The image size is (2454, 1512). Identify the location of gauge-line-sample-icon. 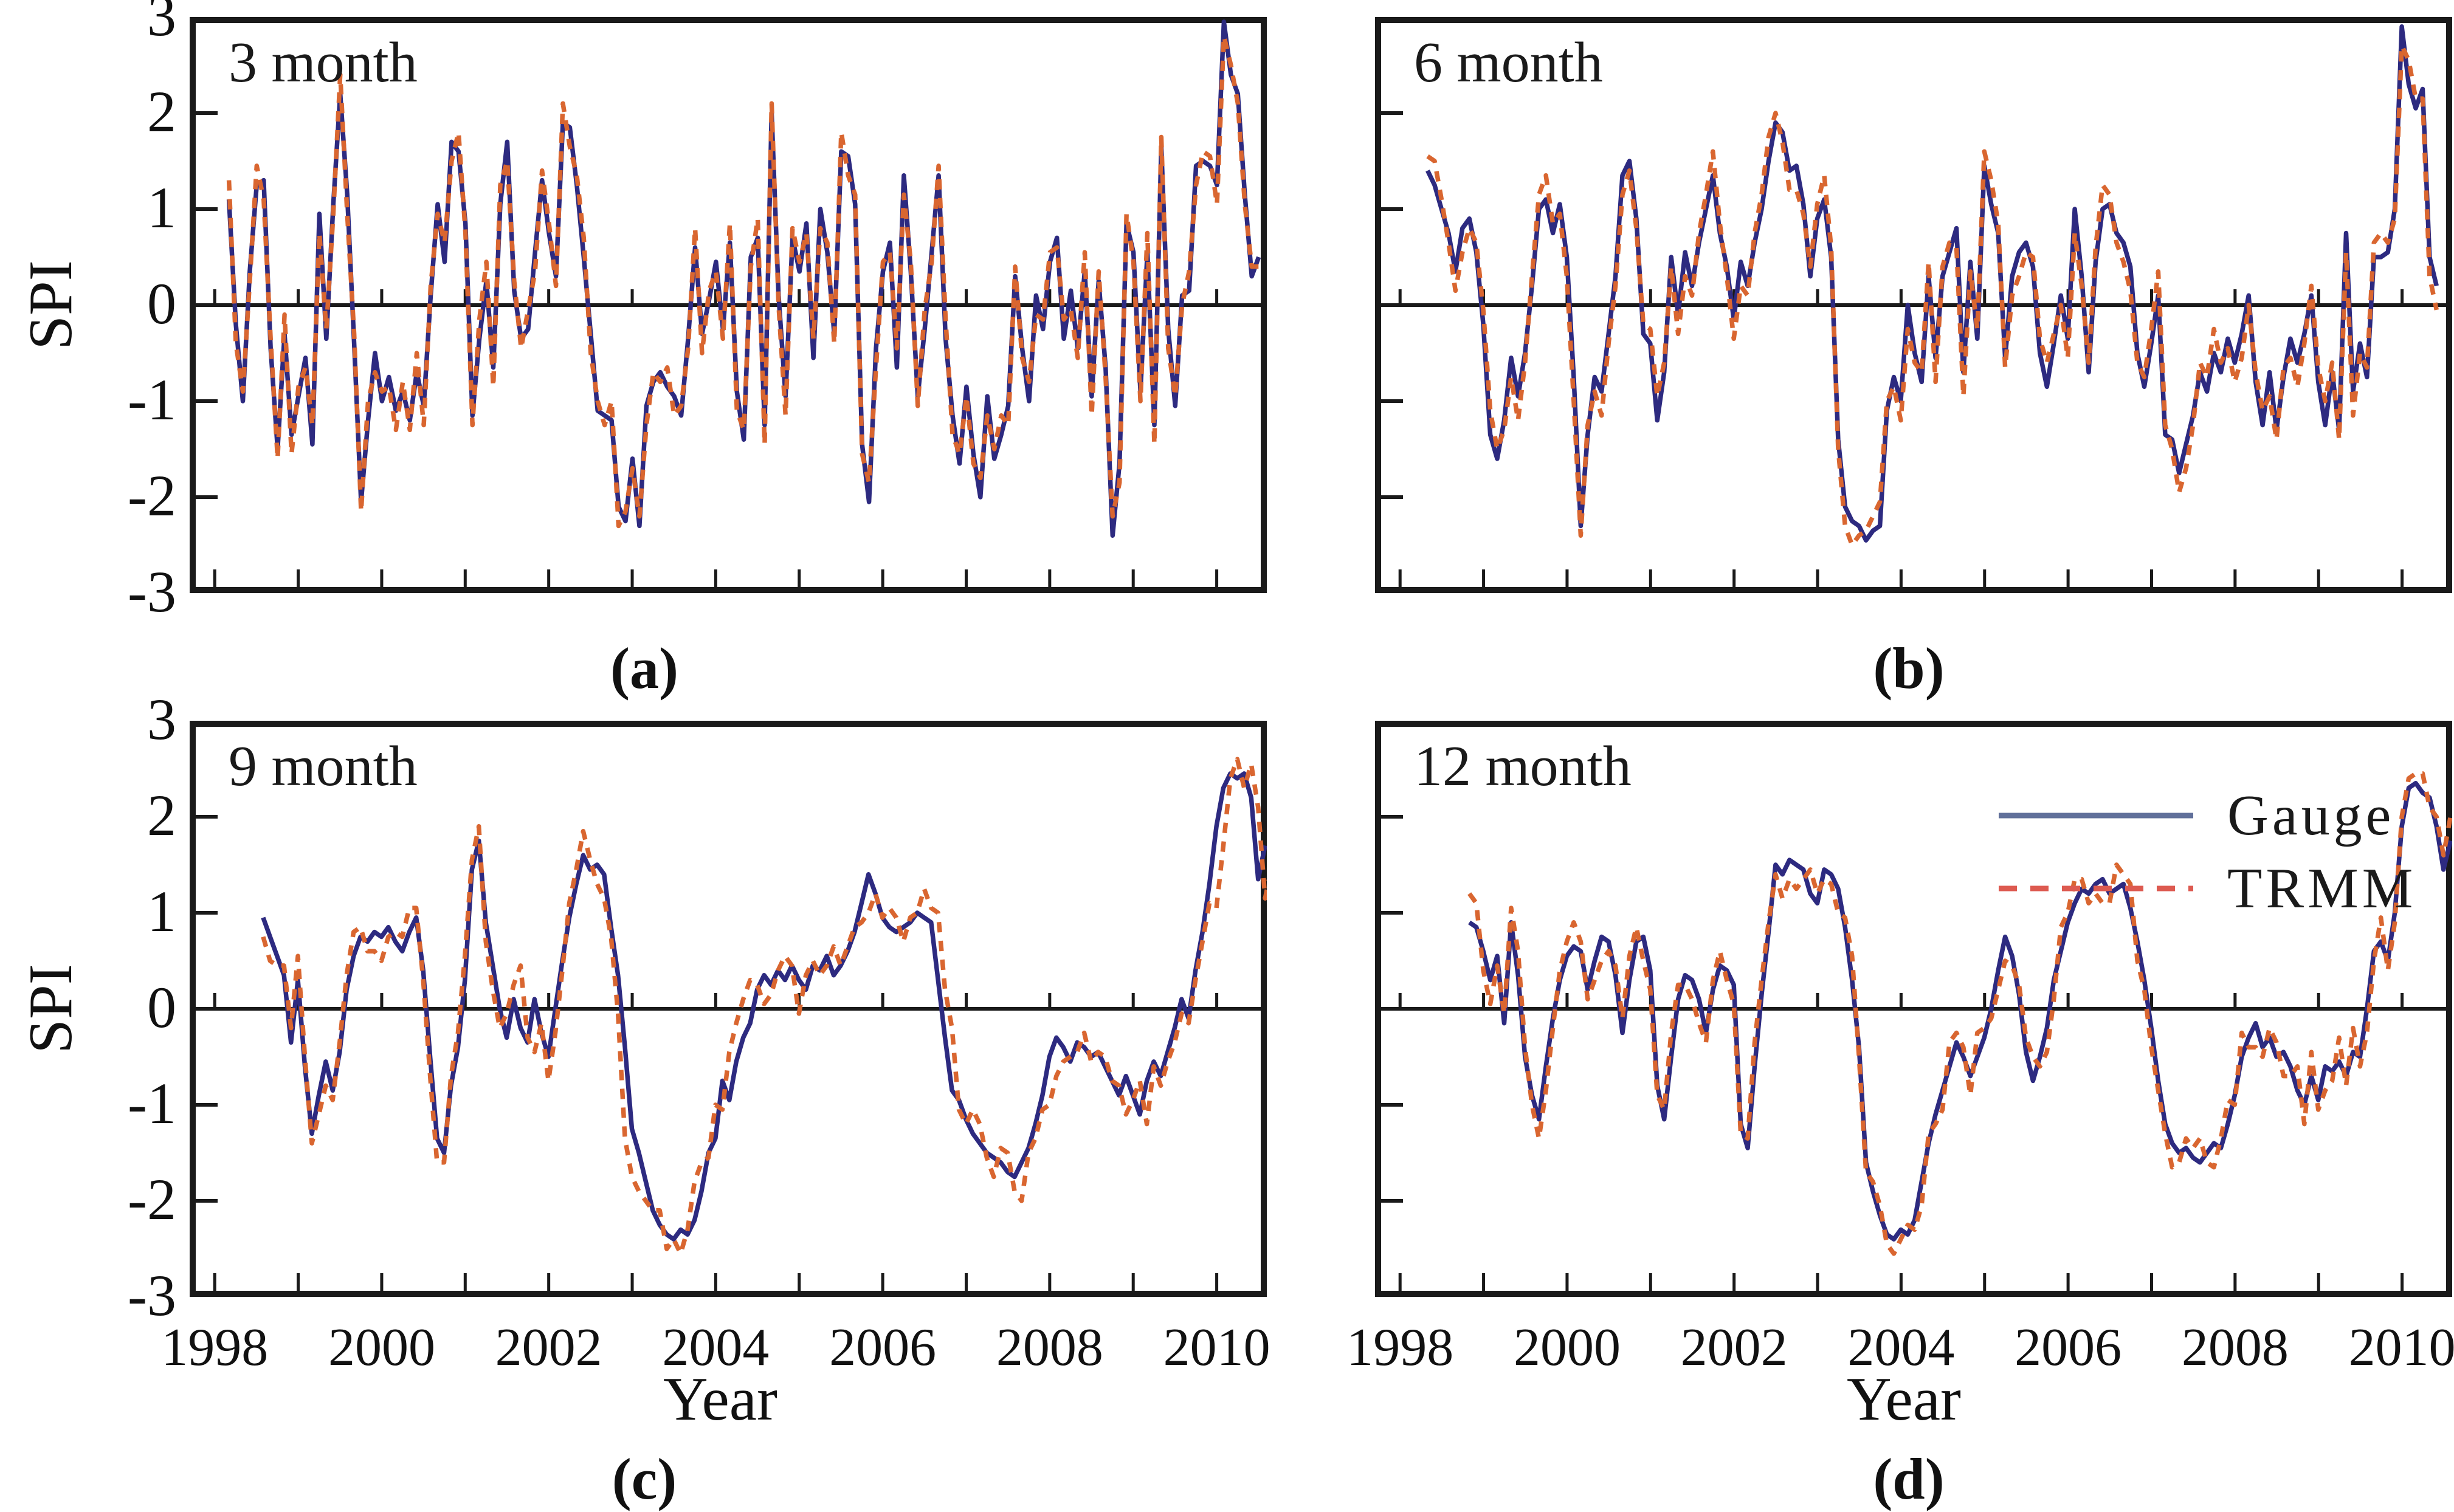
(2096, 816).